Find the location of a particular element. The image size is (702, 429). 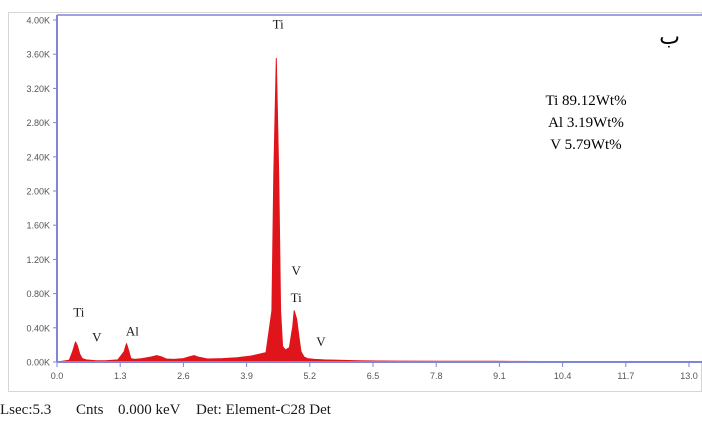

x-tick-label: 1.3 is located at coordinates (120, 376).